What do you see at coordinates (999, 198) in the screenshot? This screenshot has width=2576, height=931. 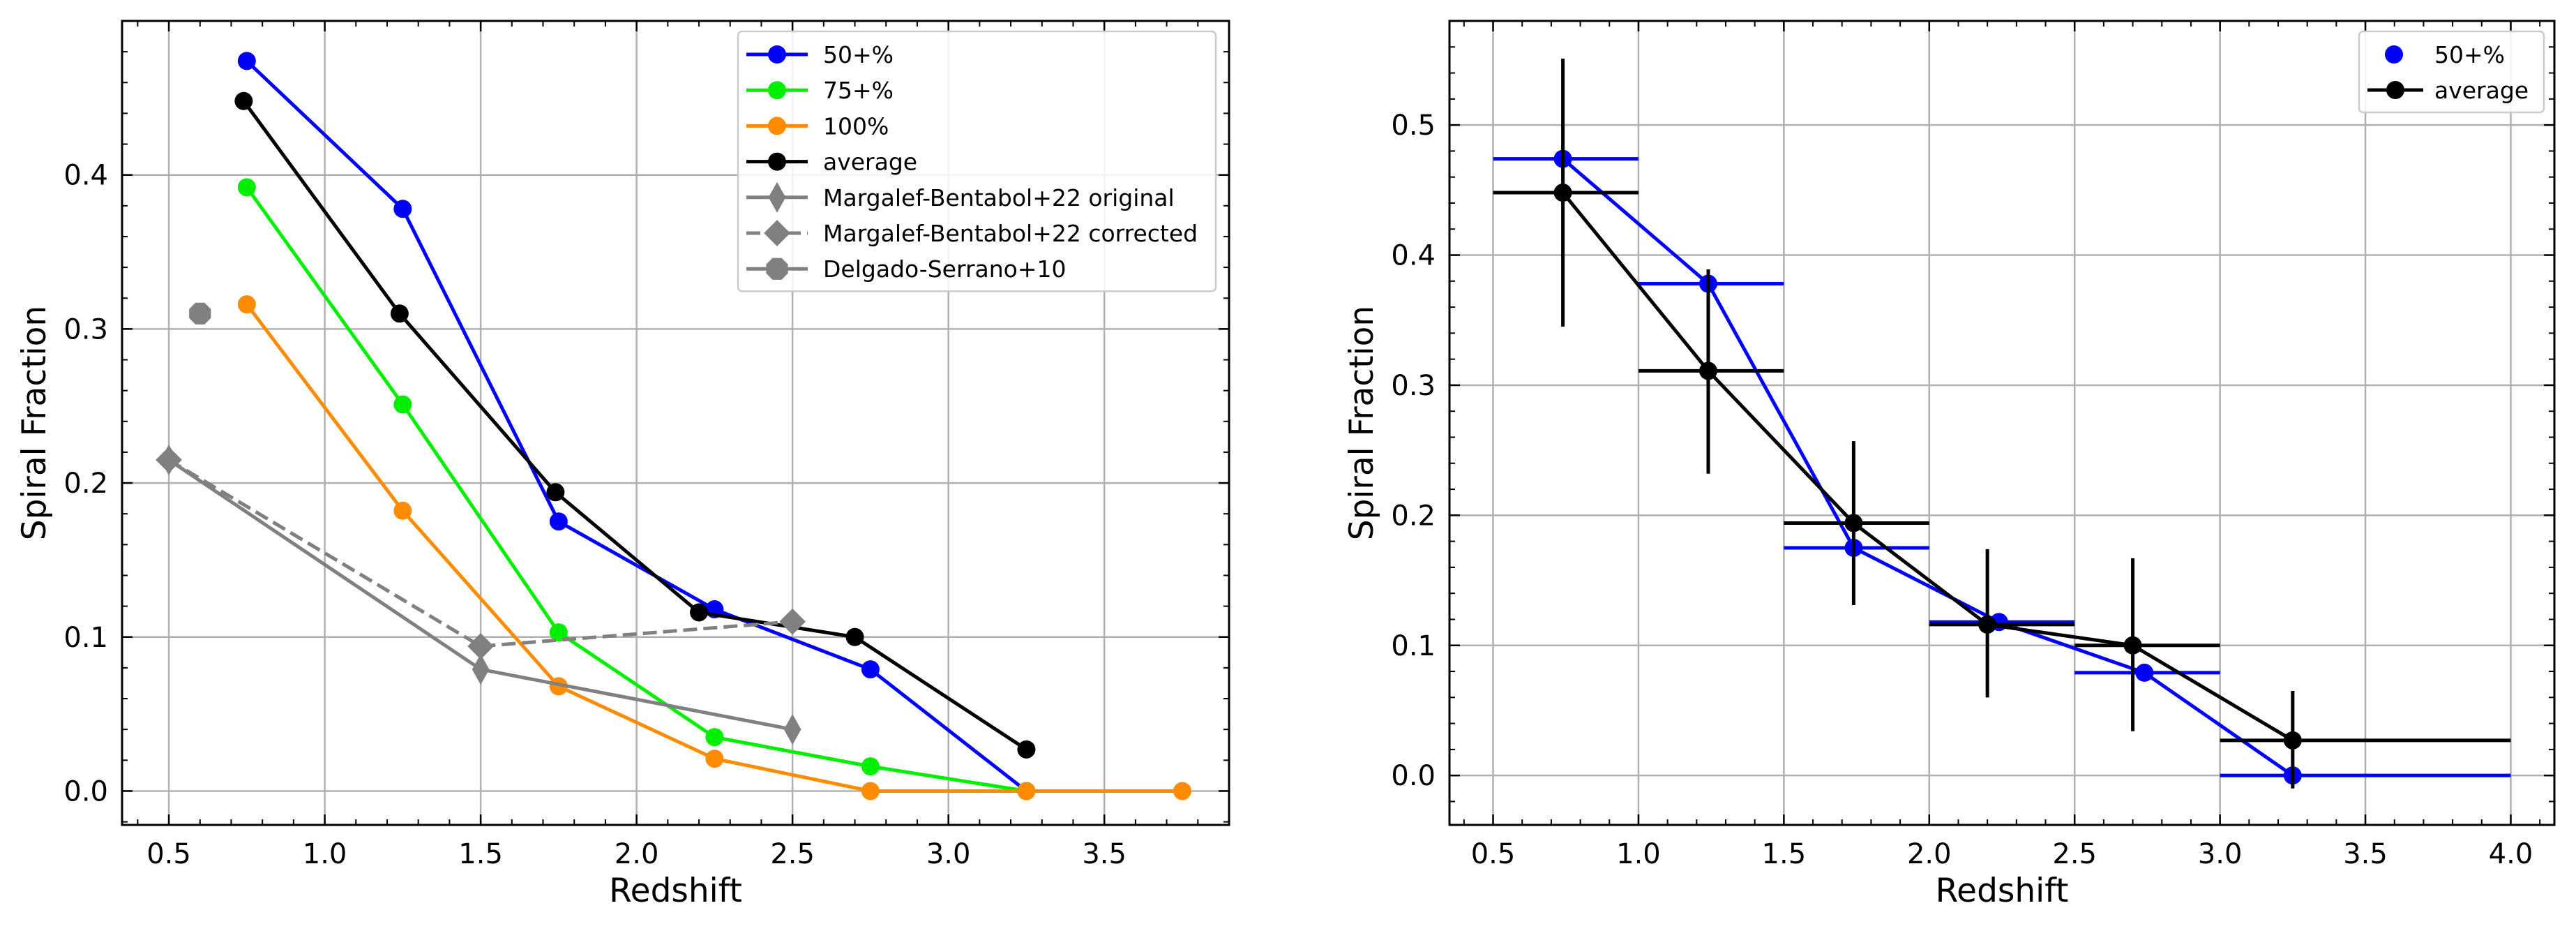 I see `legend-label: Margalef-Bentabol+22 original` at bounding box center [999, 198].